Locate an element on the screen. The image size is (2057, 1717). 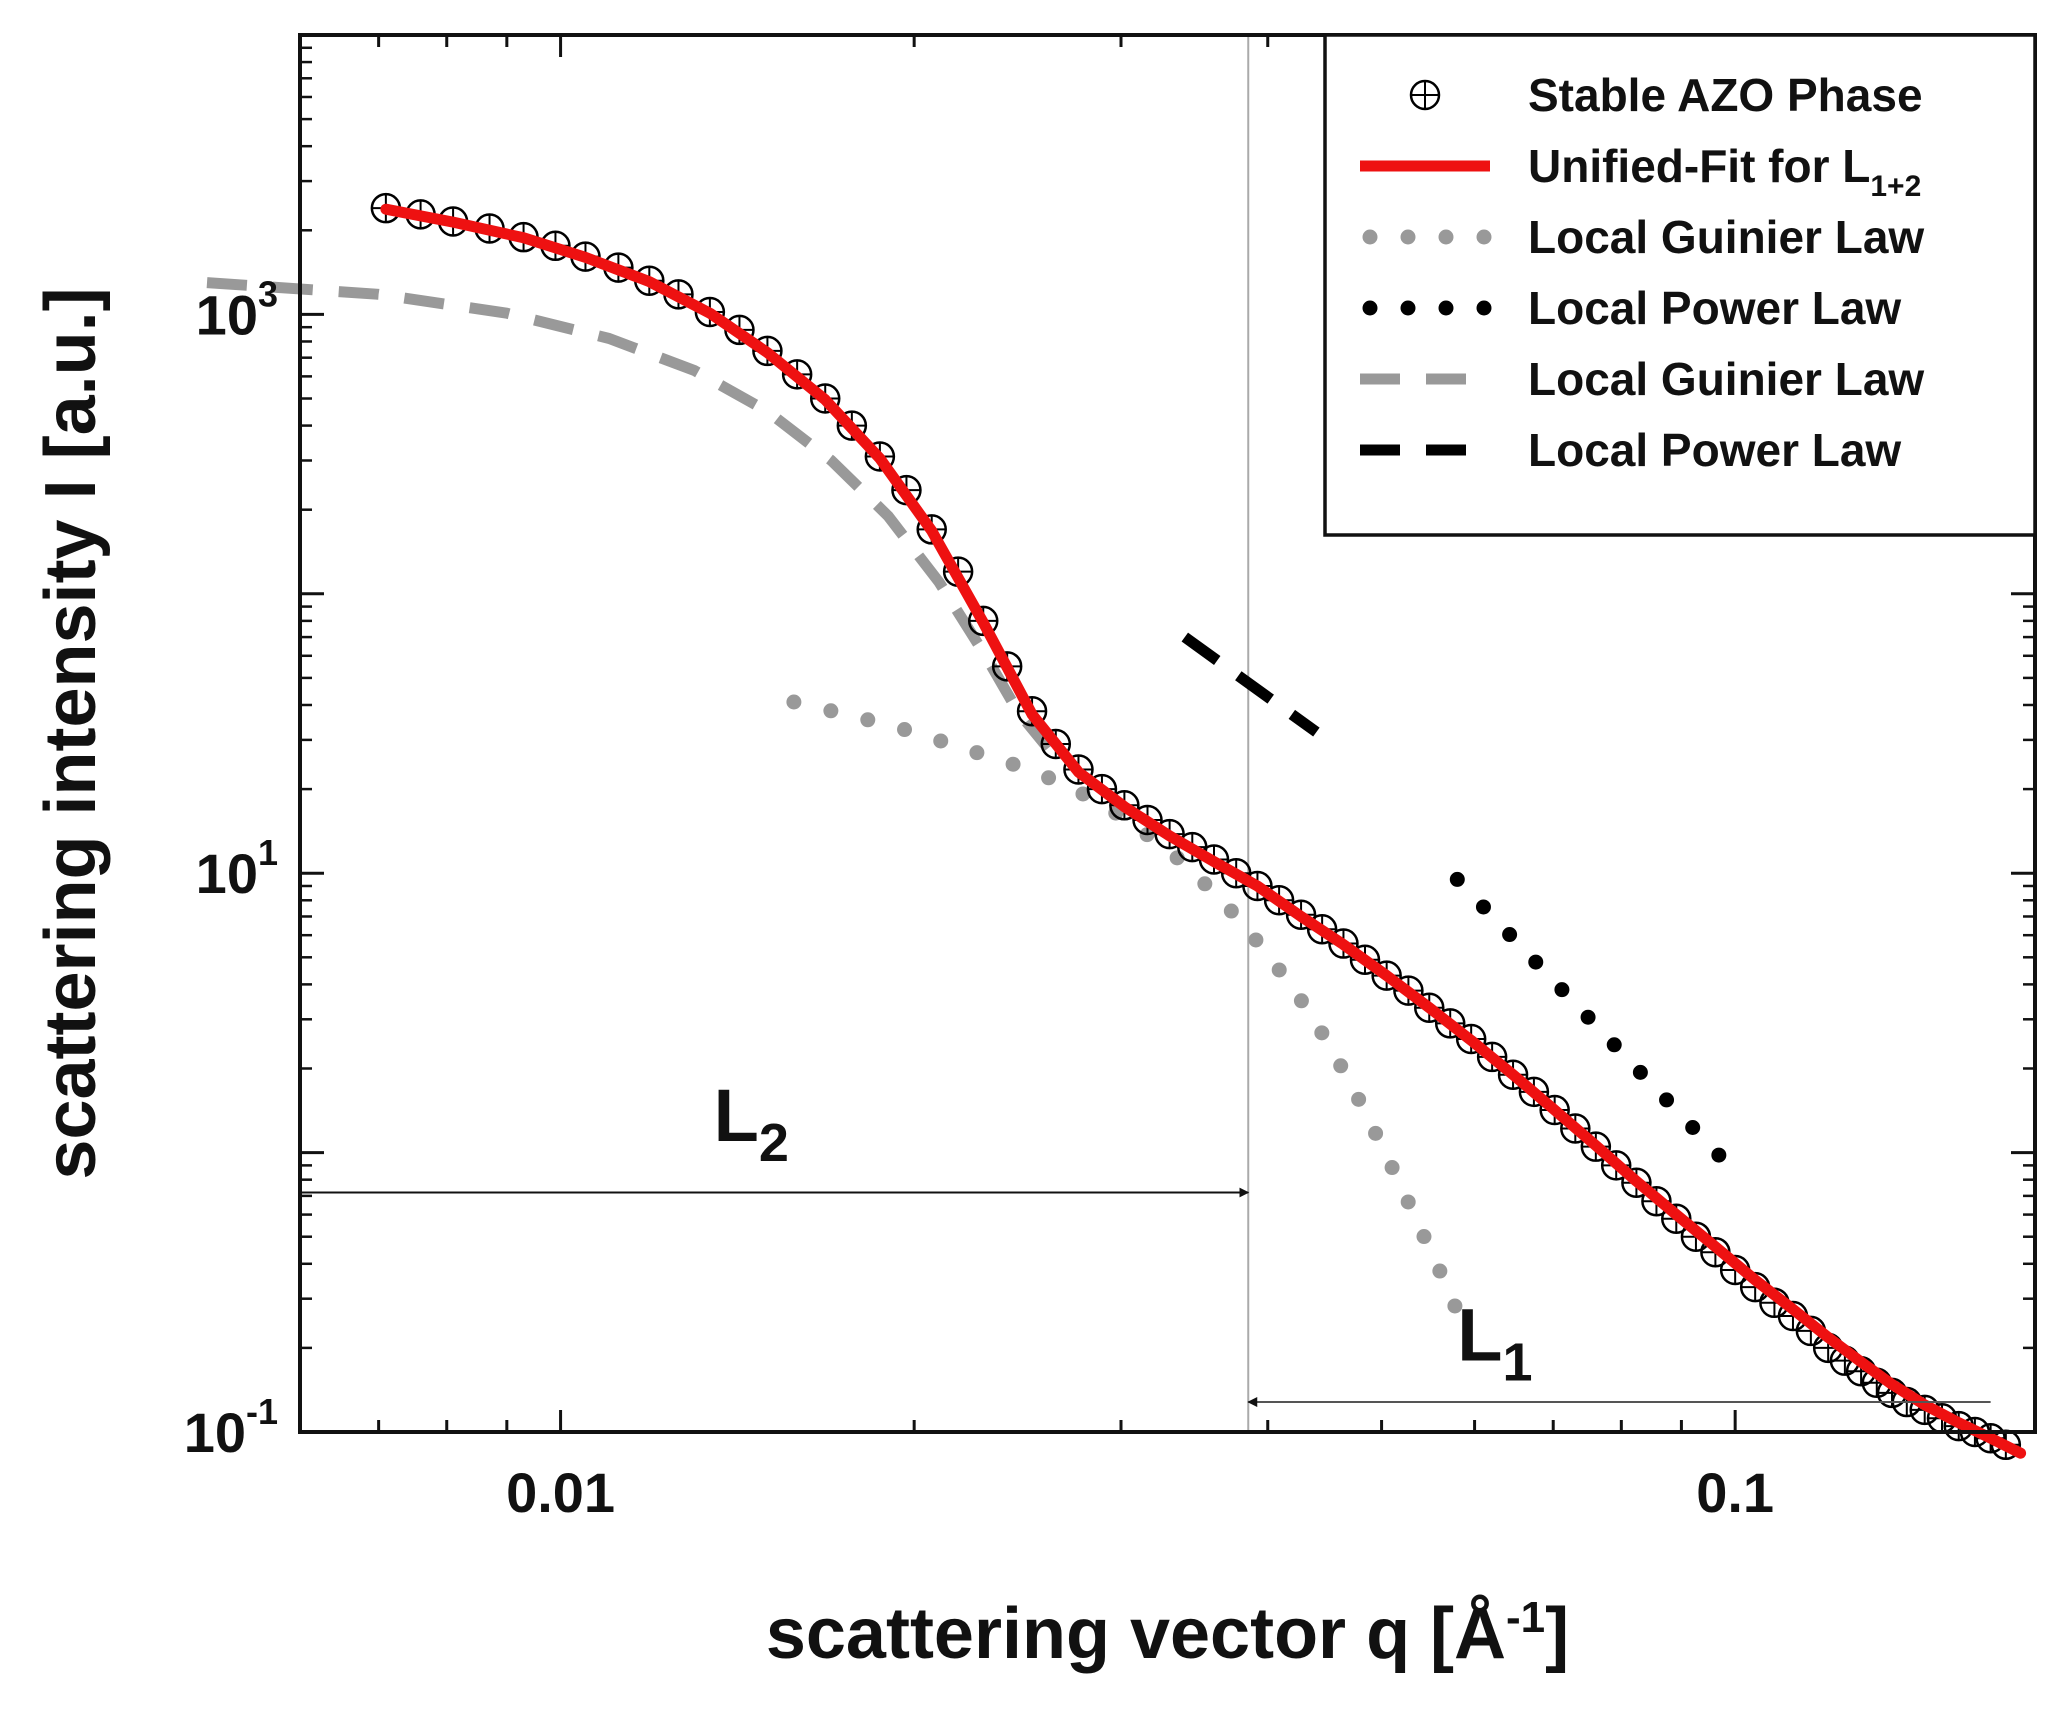
x-axis-title: scattering vector q [Å-1] is located at coordinates (1167, 1633).